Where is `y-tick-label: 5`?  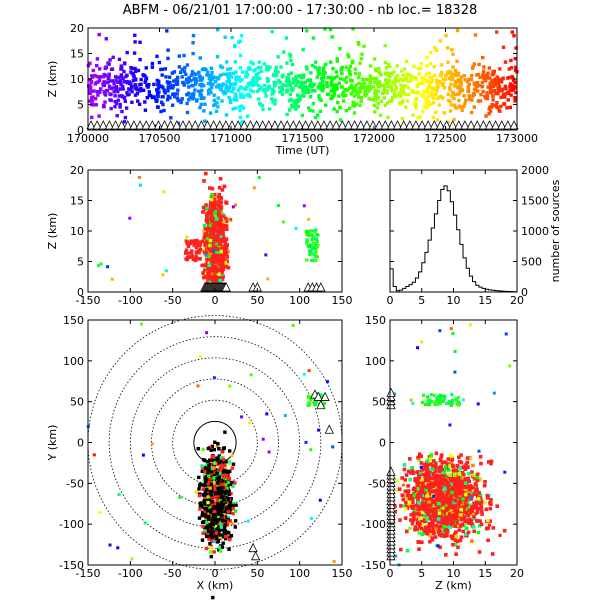 y-tick-label: 5 is located at coordinates (80, 105).